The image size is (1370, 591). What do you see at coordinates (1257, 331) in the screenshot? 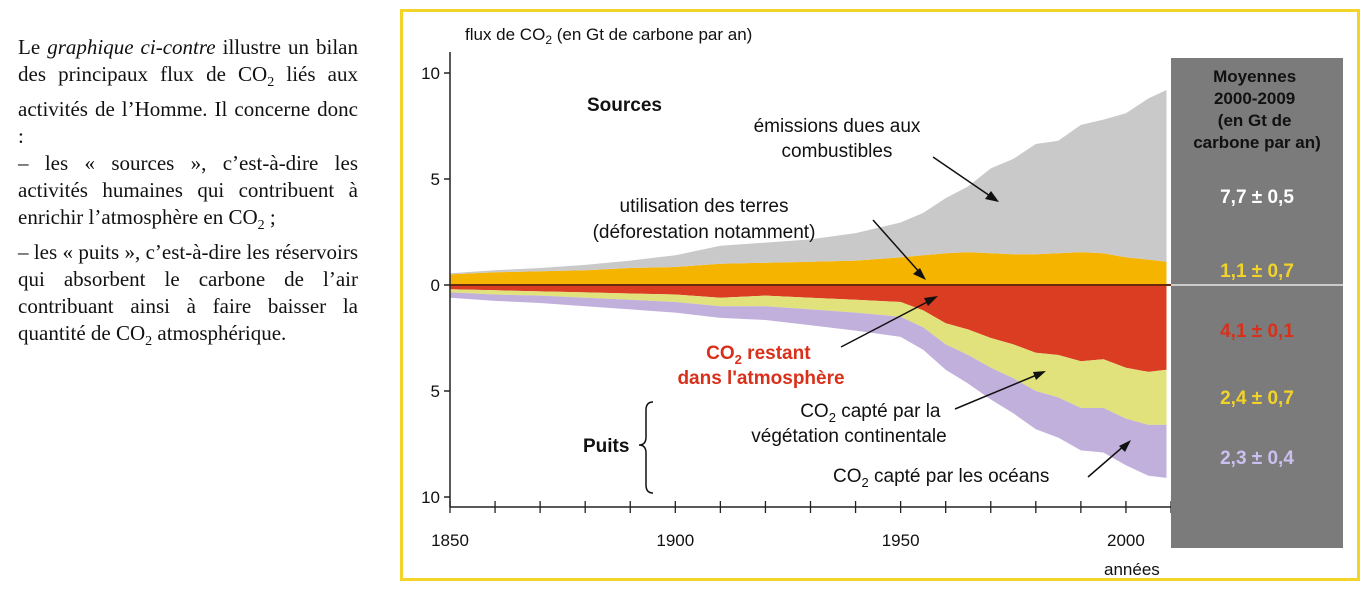
I see `average-atmosphere: 4,1 ± 0,1` at bounding box center [1257, 331].